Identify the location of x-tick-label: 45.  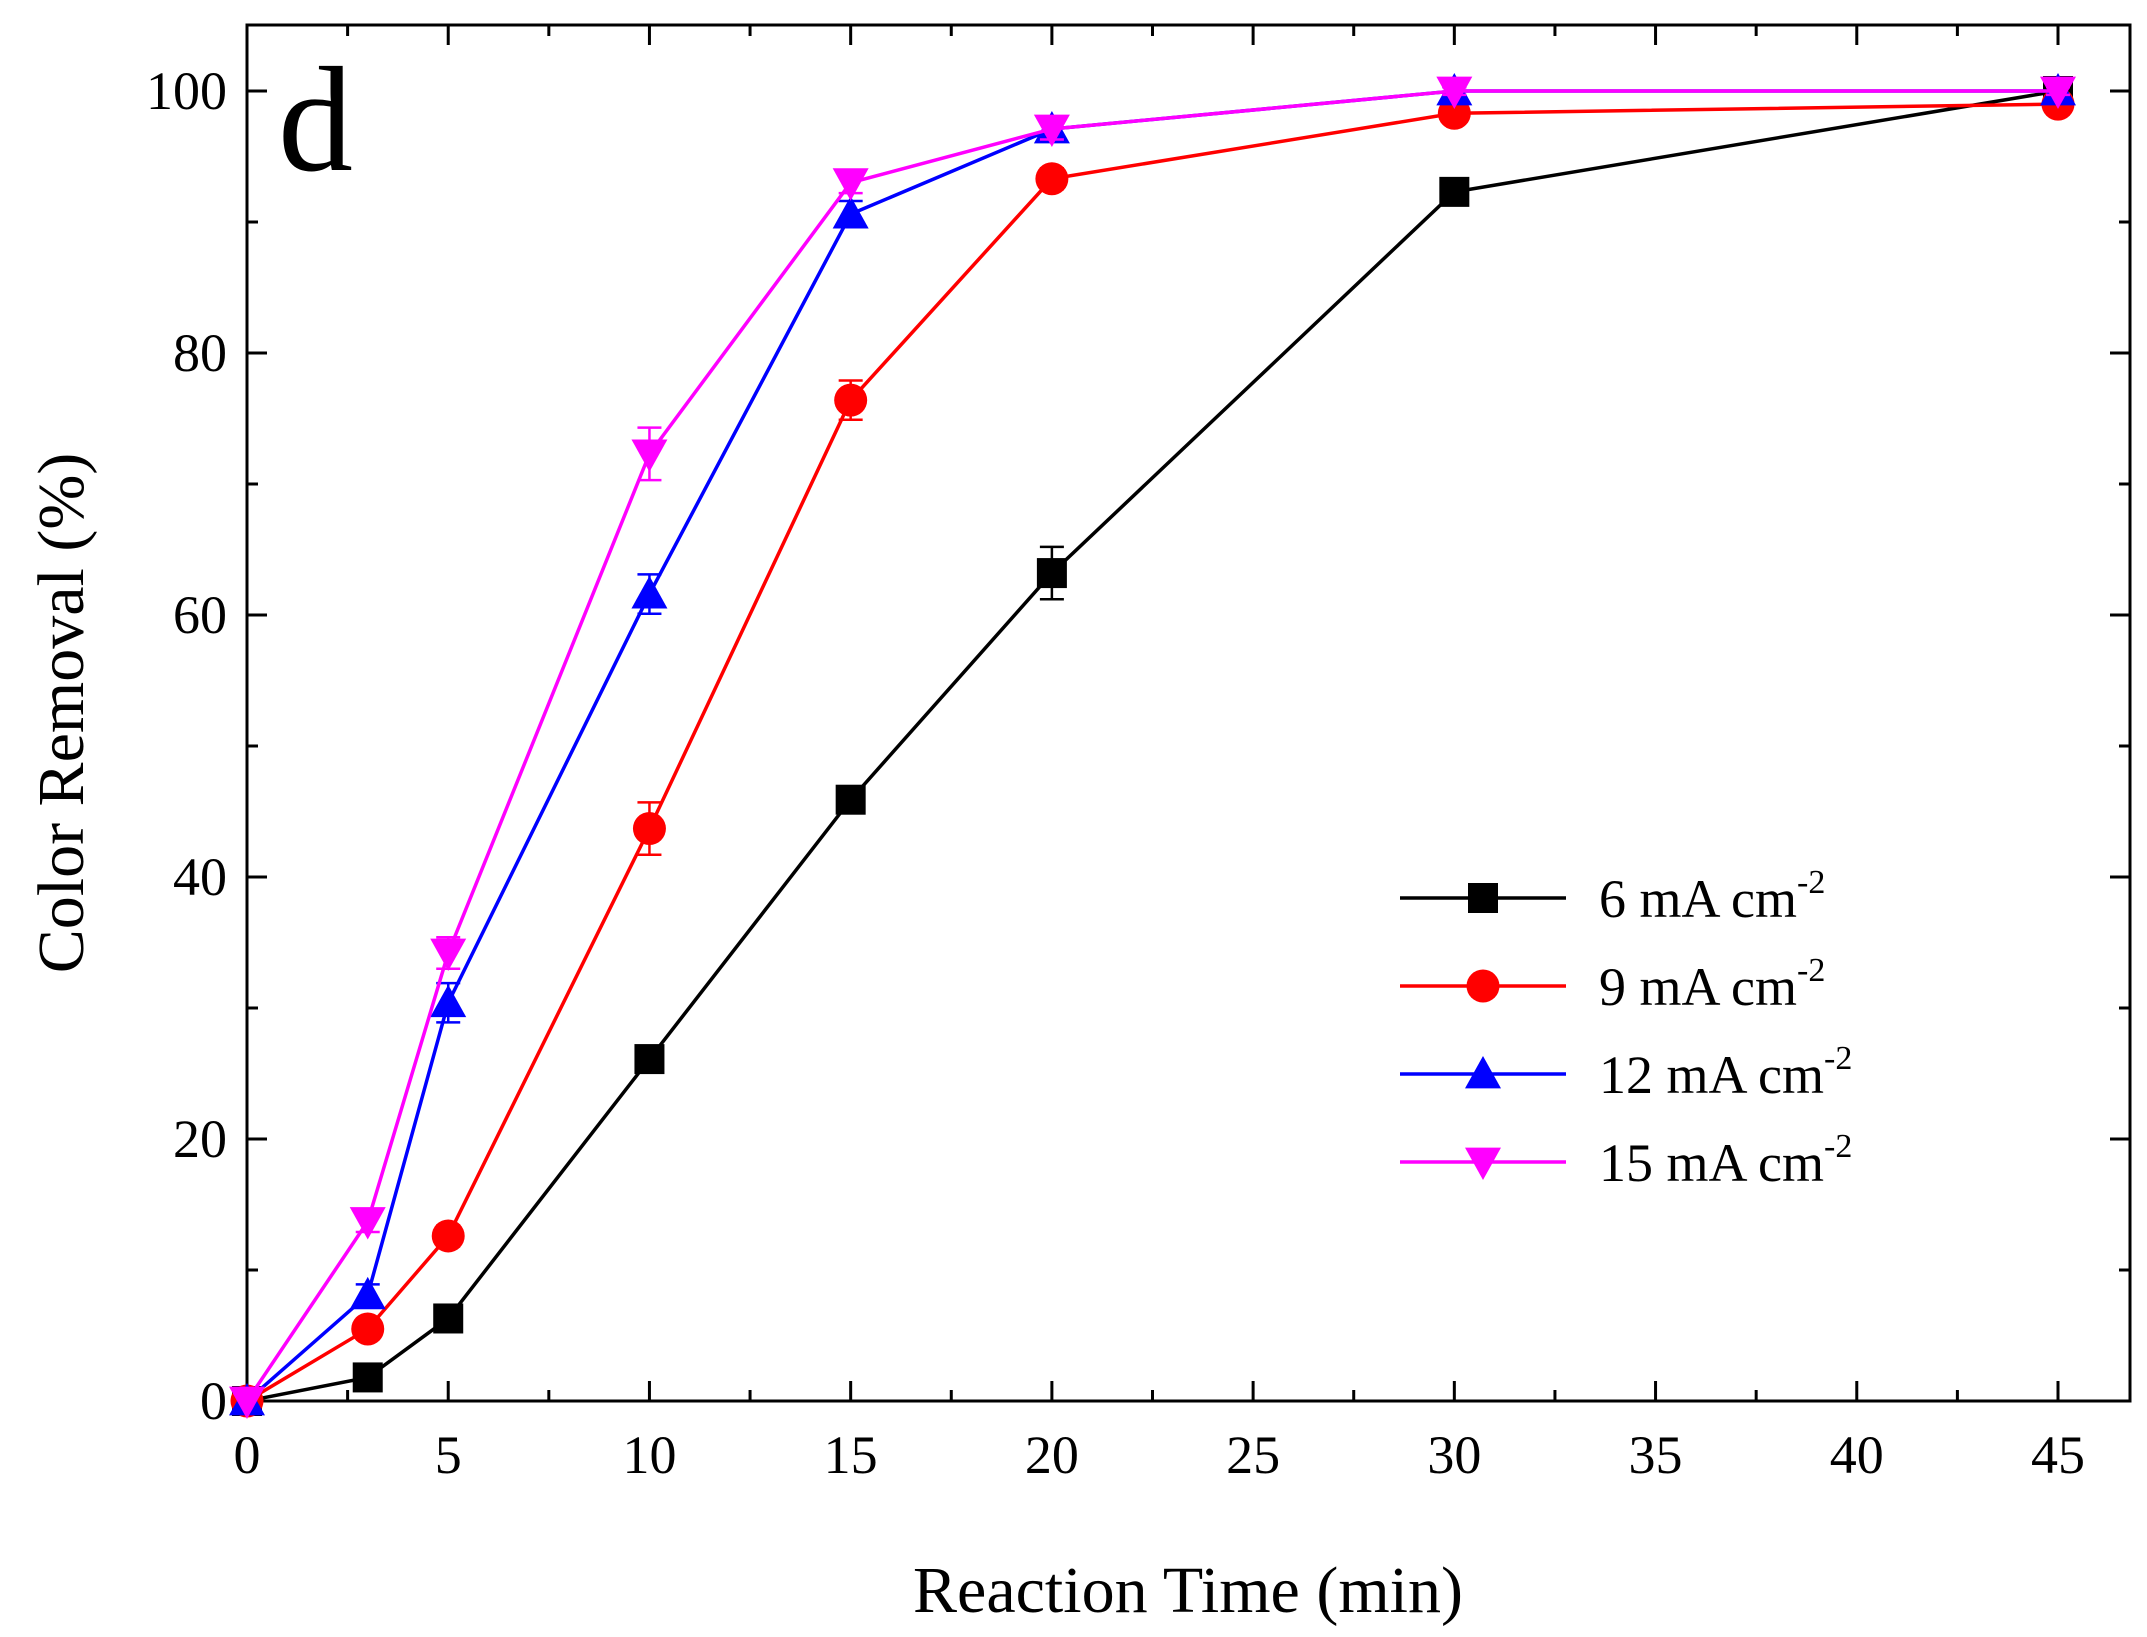
(2058, 1455).